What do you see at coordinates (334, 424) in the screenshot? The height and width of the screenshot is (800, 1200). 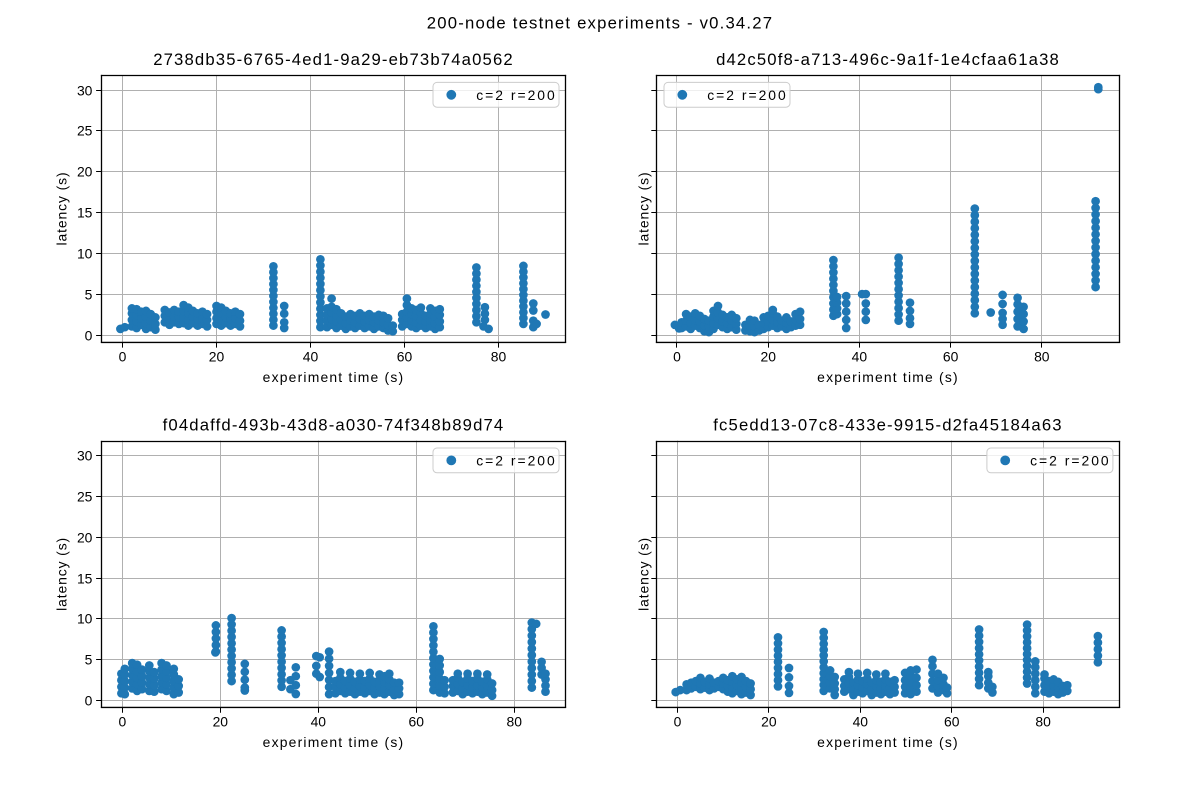 I see `svg-text:f04daffd-493b-43d8-a030-74f348: f04daffd-493b-43d8-a030-74f348b89d74` at bounding box center [334, 424].